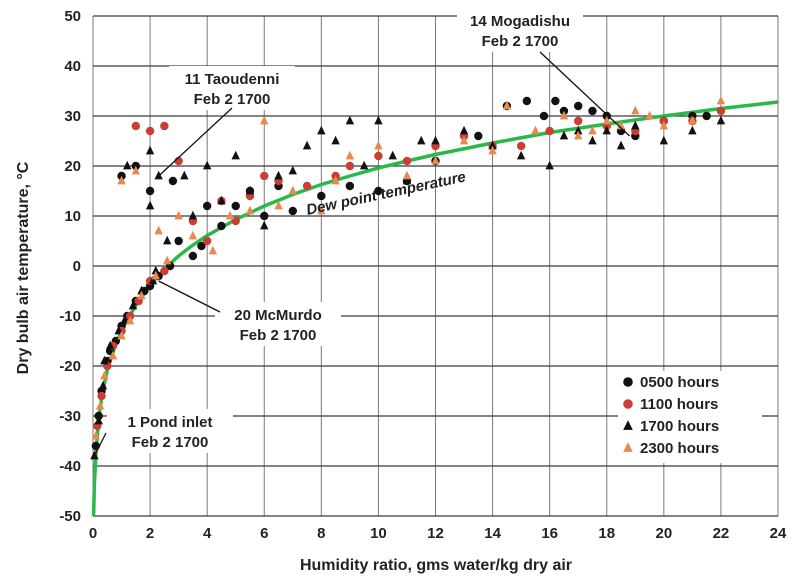 The image size is (793, 579). What do you see at coordinates (520, 21) in the screenshot?
I see `annotation-line1: 14 Mogadishu` at bounding box center [520, 21].